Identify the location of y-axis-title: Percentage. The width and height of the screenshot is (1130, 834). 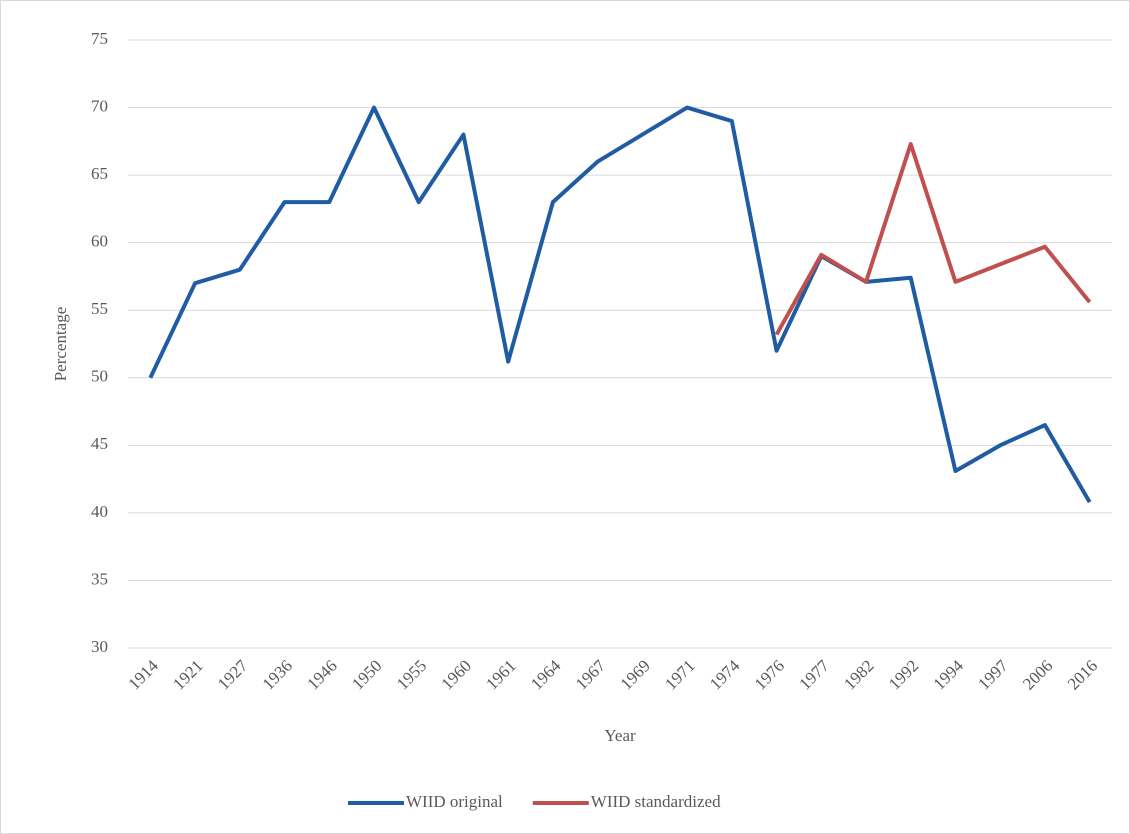
(60, 344).